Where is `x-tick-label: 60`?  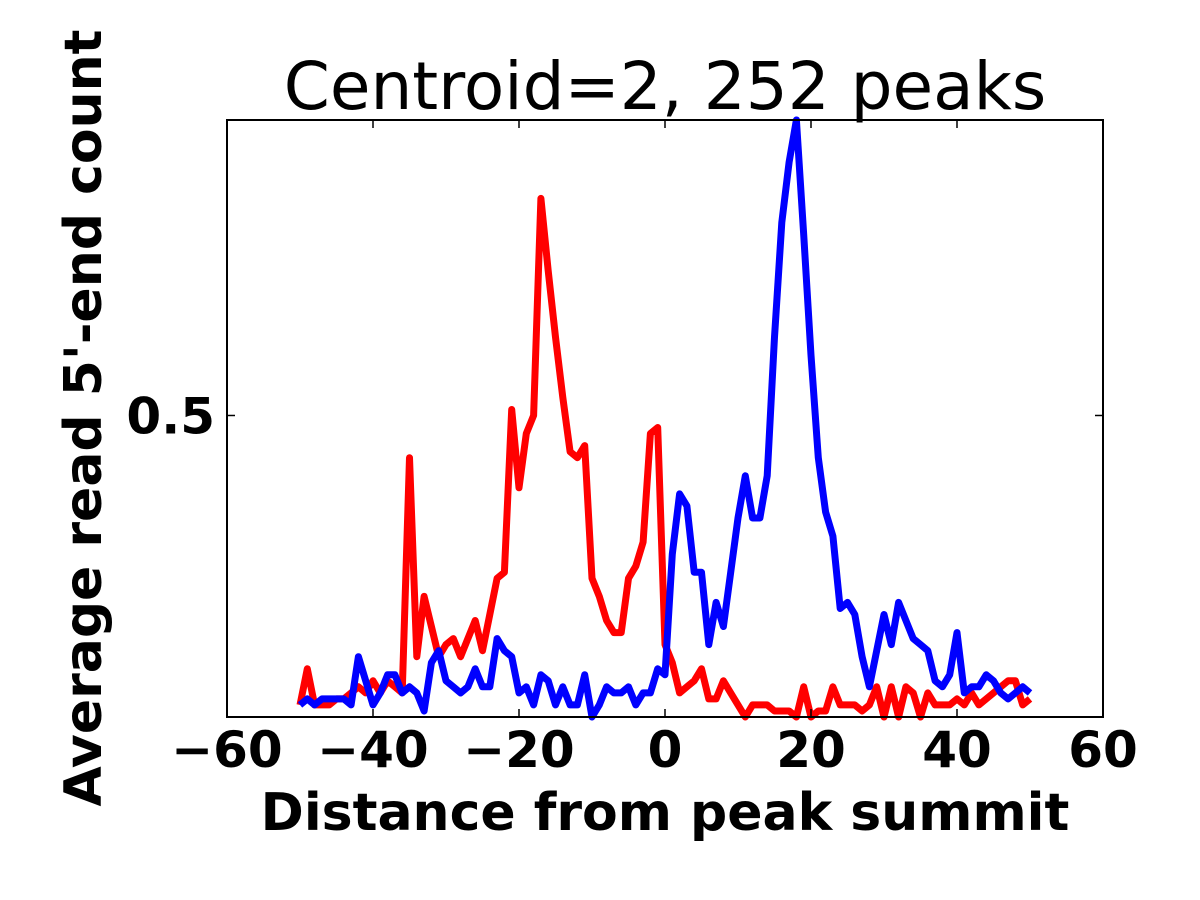 x-tick-label: 60 is located at coordinates (1103, 750).